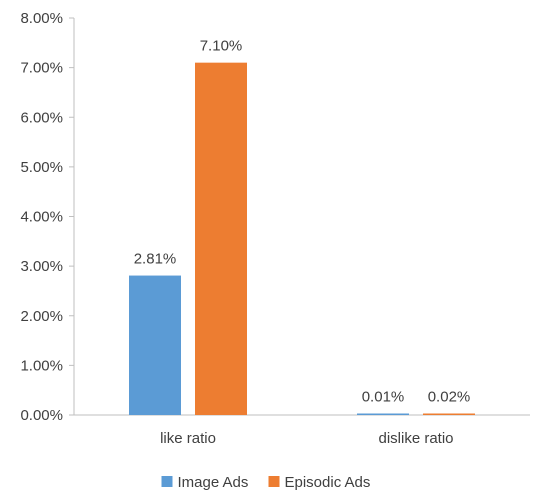  What do you see at coordinates (41, 316) in the screenshot?
I see `y-tick-label: 2.00%` at bounding box center [41, 316].